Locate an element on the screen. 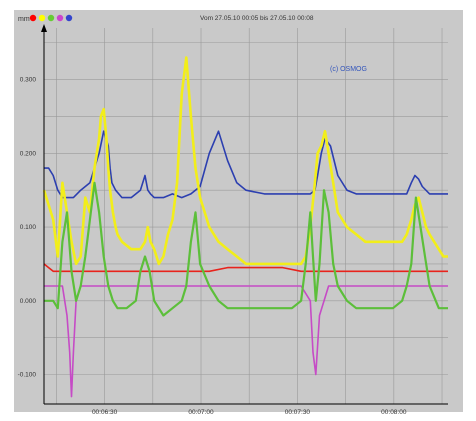 This screenshot has height=421, width=476. x-tick-label: 00:07:30 is located at coordinates (298, 412).